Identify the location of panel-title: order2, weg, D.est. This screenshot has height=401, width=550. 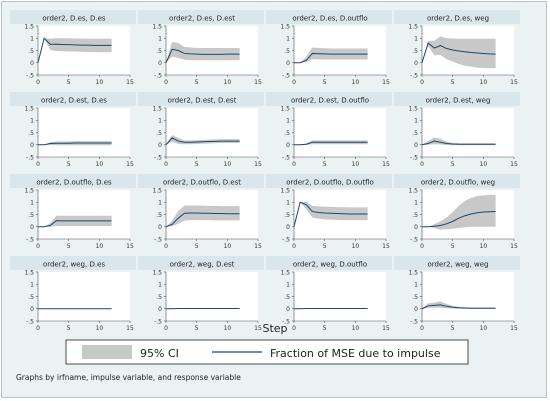
(202, 265).